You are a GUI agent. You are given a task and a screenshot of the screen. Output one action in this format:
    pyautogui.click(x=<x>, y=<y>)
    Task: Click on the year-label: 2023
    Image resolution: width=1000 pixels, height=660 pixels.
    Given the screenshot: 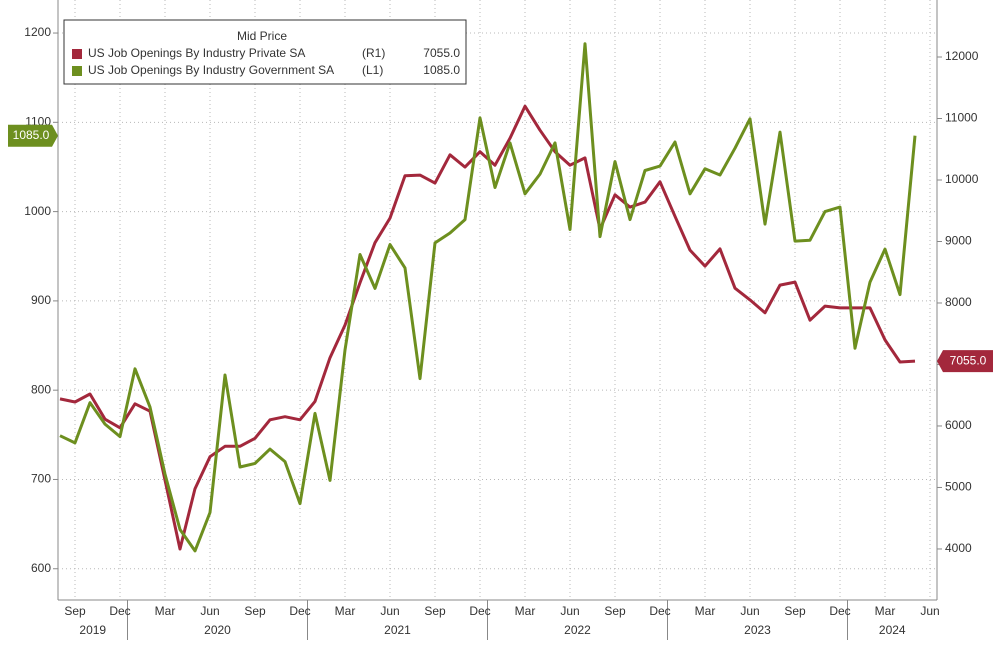 What is the action you would take?
    pyautogui.click(x=757, y=630)
    